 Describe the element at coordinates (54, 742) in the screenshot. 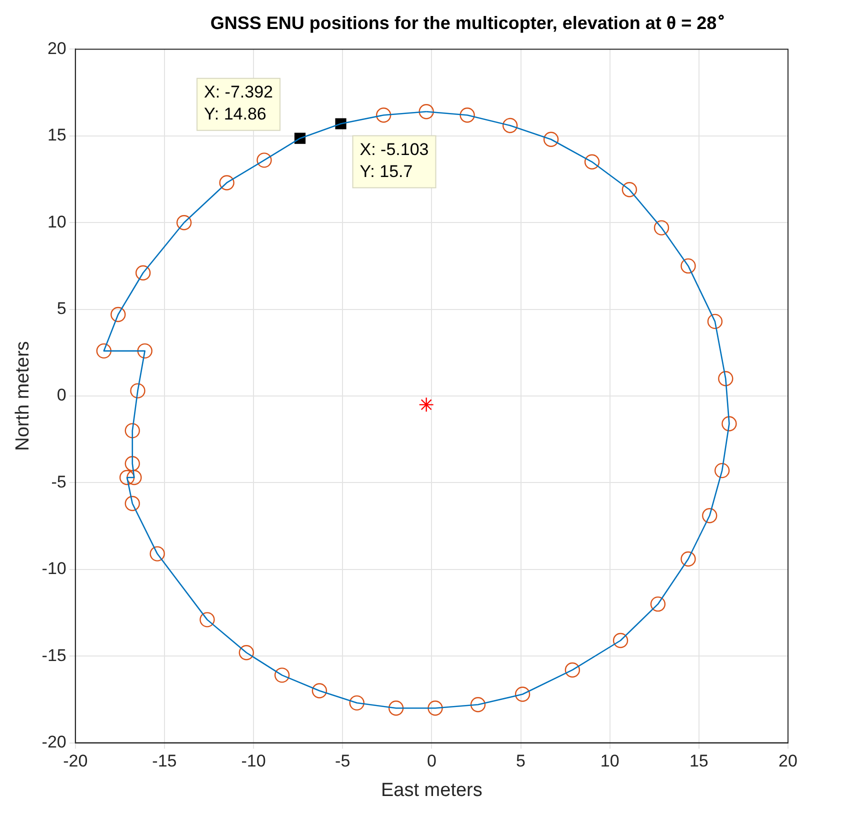

I see `y-tick-label: -20` at that location.